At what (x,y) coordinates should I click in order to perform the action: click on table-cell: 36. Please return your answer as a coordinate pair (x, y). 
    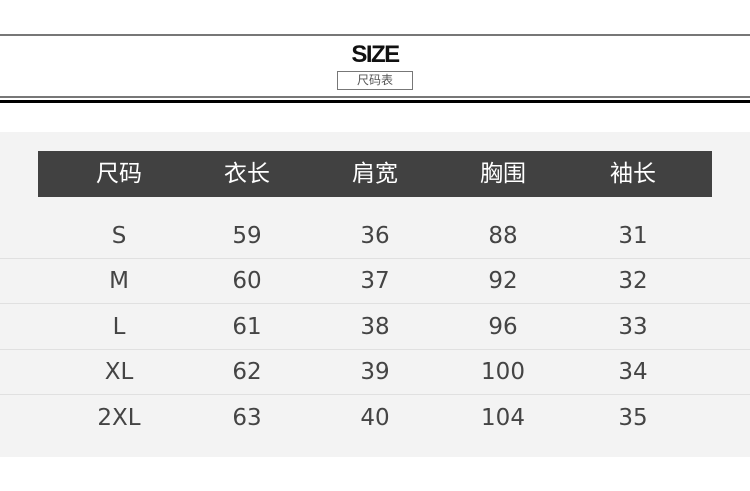
    Looking at the image, I should click on (375, 236).